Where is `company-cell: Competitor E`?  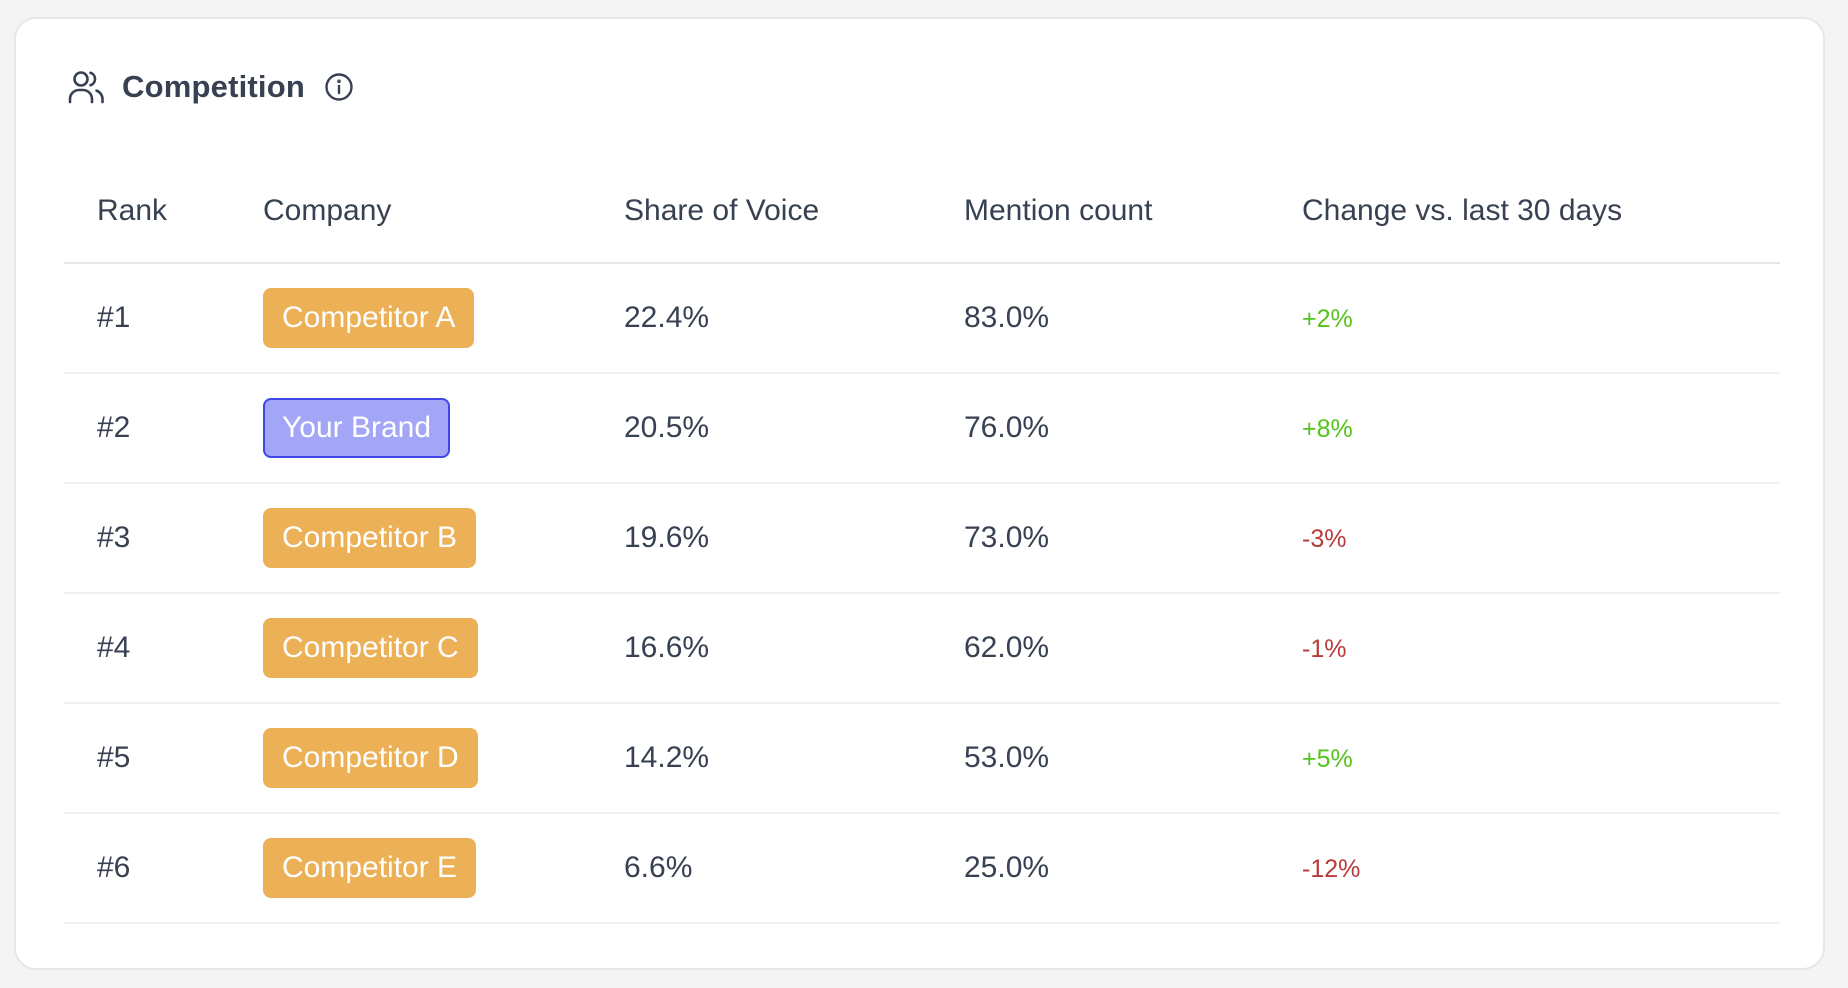 company-cell: Competitor E is located at coordinates (443, 868).